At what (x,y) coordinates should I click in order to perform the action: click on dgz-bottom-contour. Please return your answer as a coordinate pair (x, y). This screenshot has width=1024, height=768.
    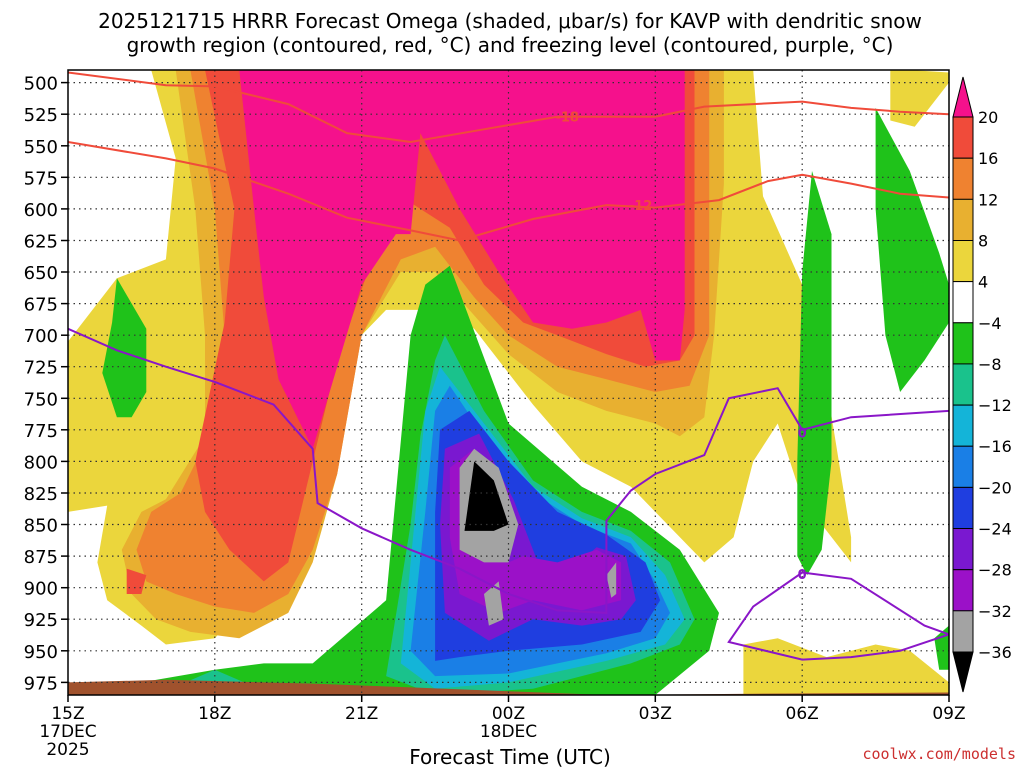
    Looking at the image, I should click on (508, 191).